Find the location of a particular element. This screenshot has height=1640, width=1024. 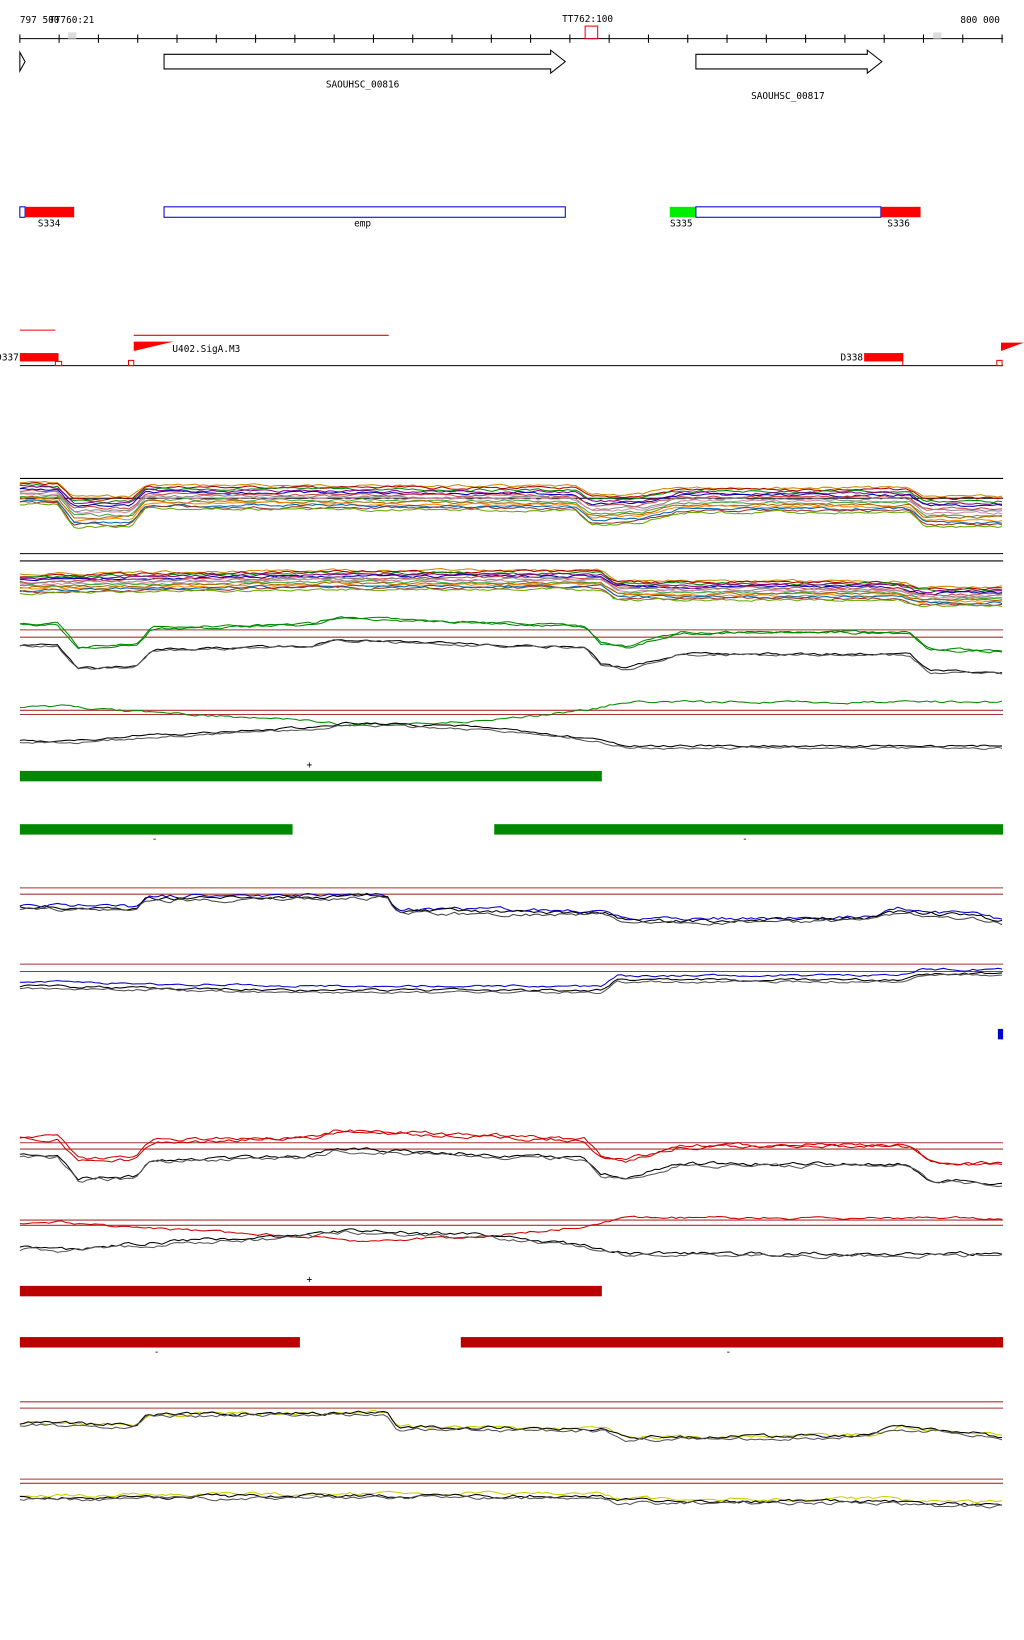

marker-label: TT760:21 is located at coordinates (72, 20).